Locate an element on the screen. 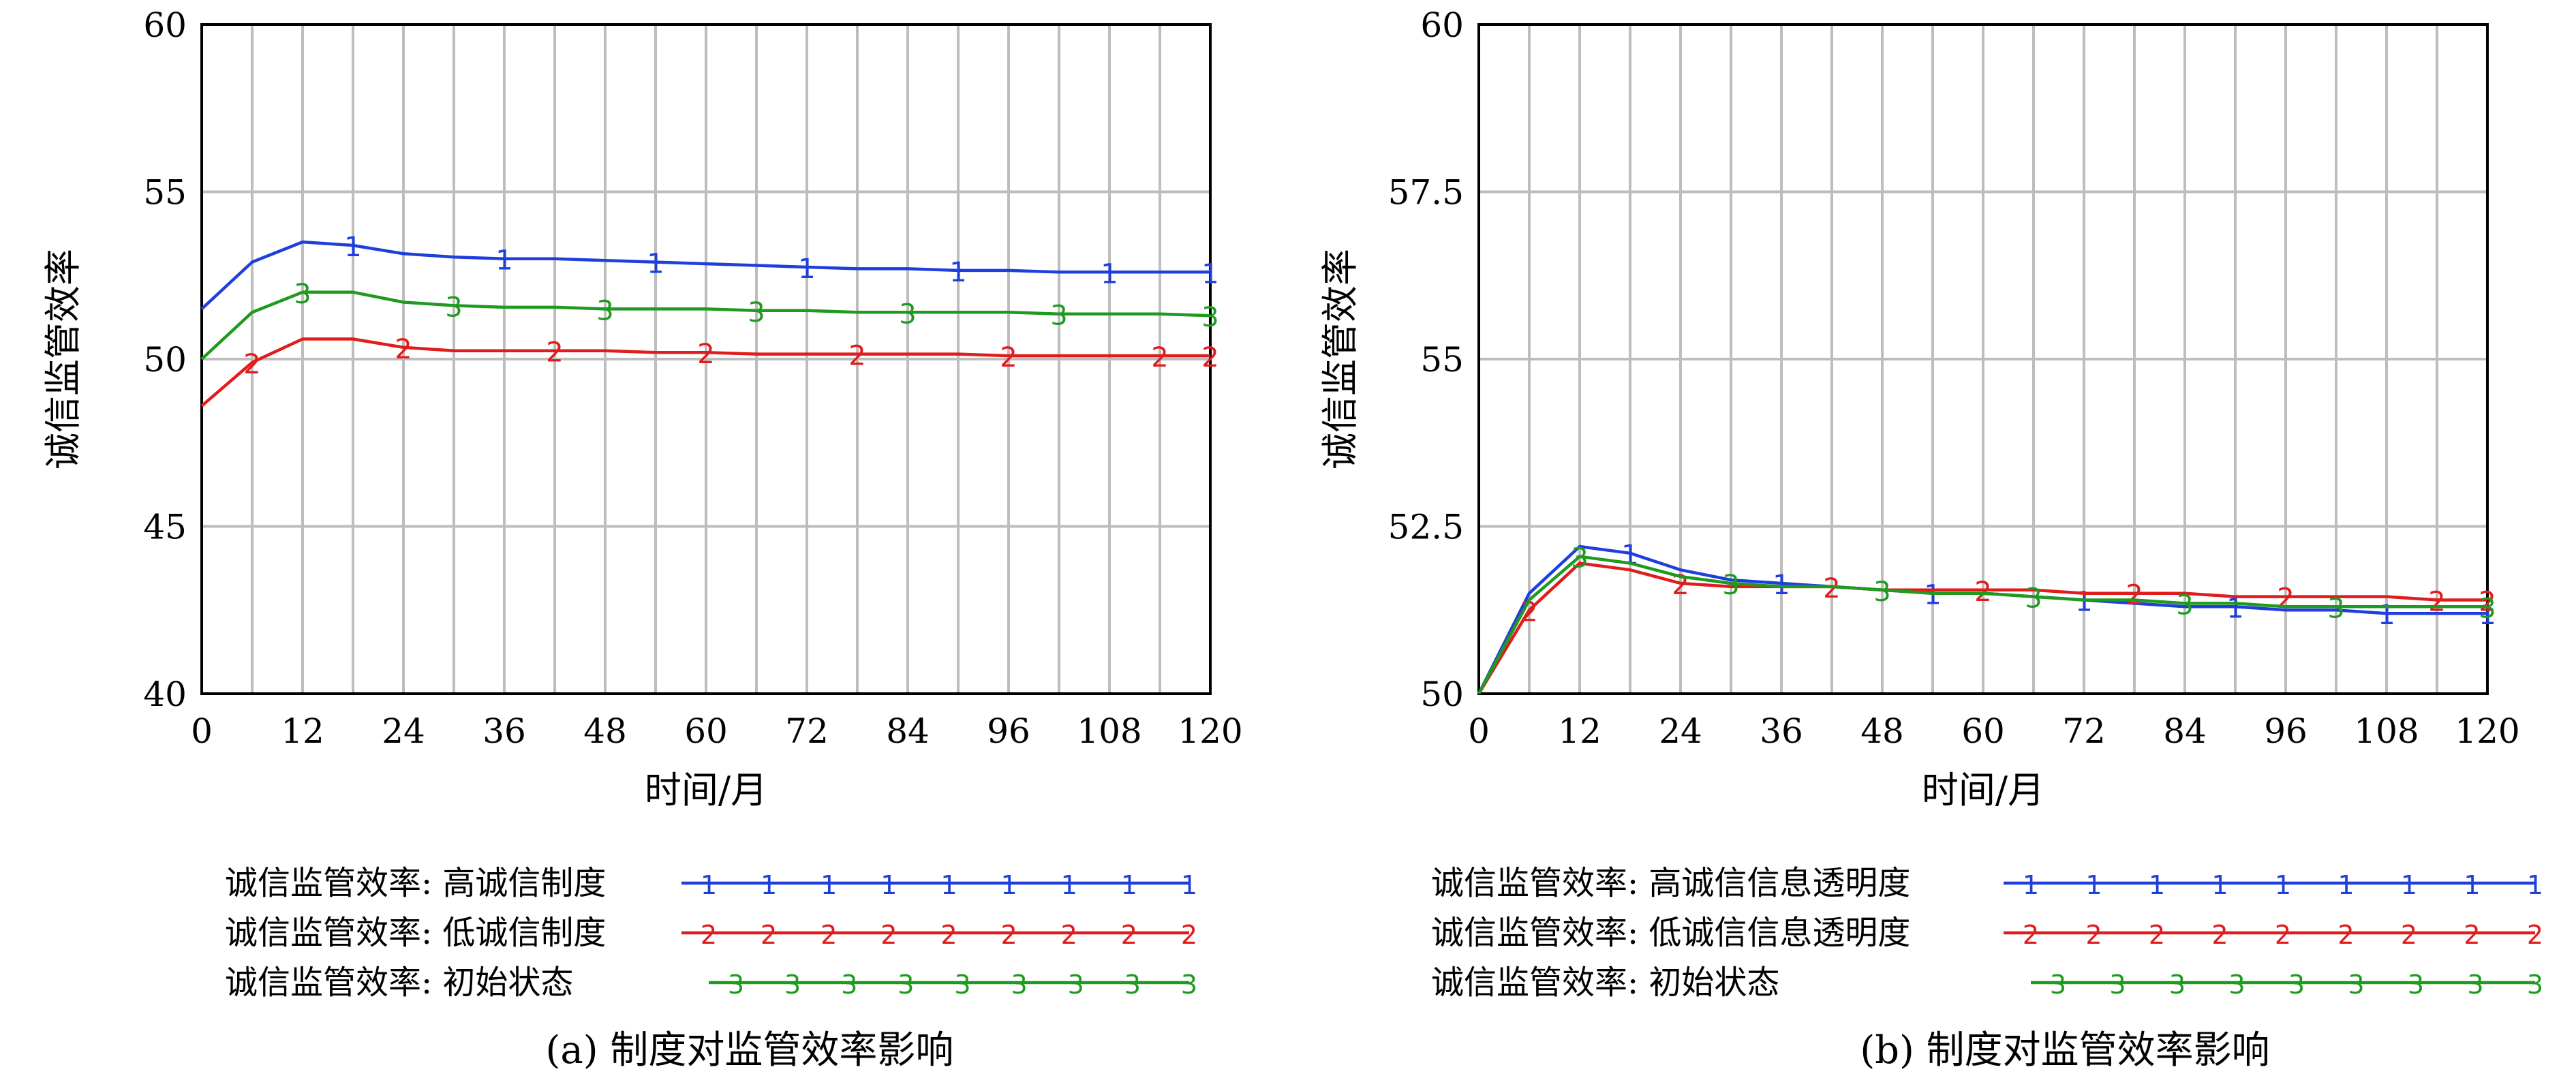 The height and width of the screenshot is (1078, 2576). legend-label-1: 诚信监管效率: 高诚信信息透明度 is located at coordinates (1670, 883).